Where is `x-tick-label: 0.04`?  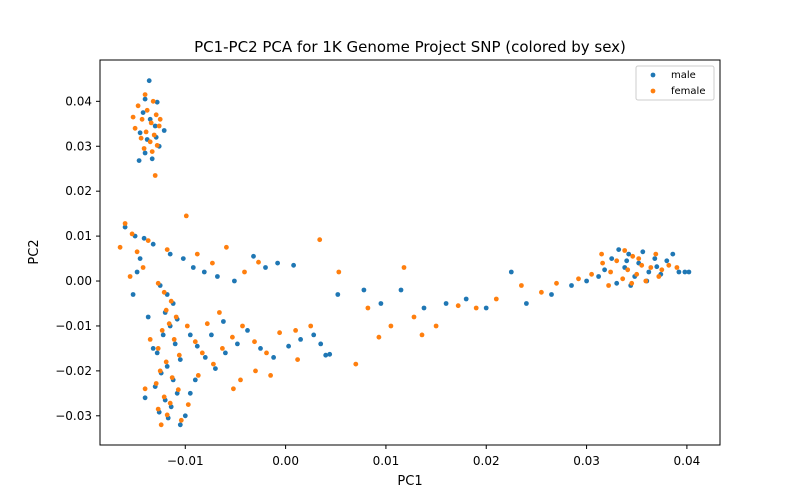 x-tick-label: 0.04 is located at coordinates (687, 461).